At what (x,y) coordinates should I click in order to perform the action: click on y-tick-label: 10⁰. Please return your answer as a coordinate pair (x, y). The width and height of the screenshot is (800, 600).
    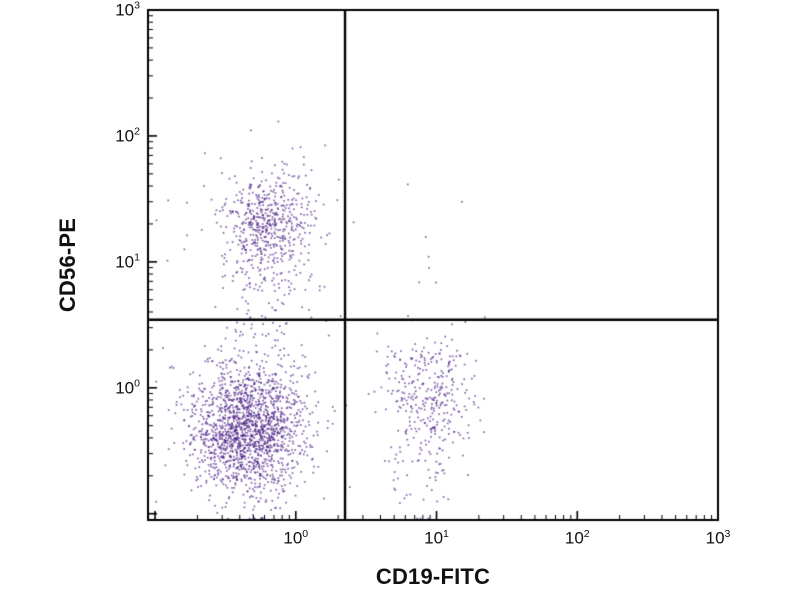
    Looking at the image, I should click on (127, 387).